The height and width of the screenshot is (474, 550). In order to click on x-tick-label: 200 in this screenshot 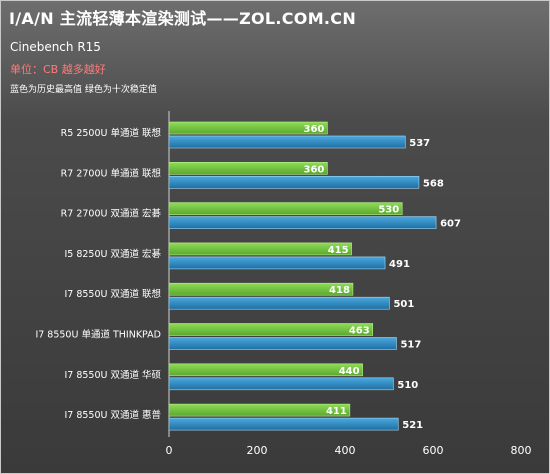, I will do `click(257, 450)`.